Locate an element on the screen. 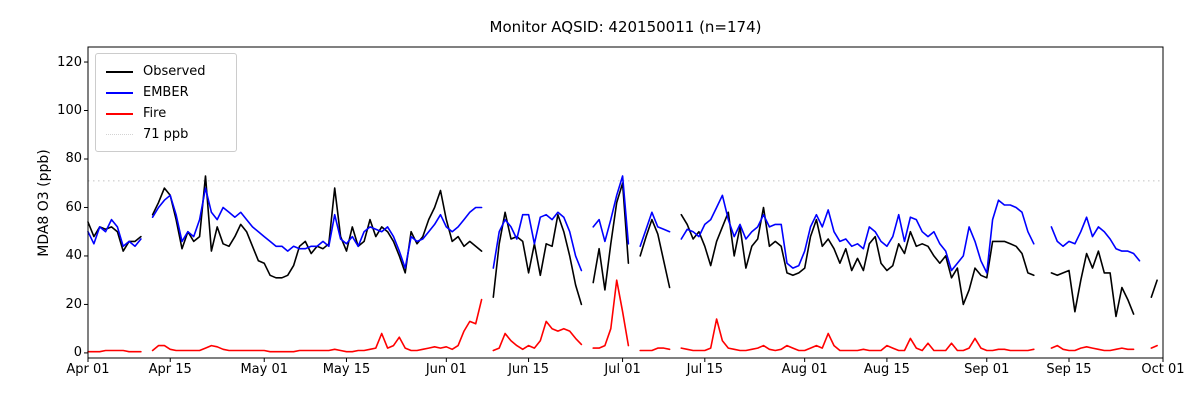 This screenshot has height=400, width=1200. x-tick-label: May 15 is located at coordinates (346, 369).